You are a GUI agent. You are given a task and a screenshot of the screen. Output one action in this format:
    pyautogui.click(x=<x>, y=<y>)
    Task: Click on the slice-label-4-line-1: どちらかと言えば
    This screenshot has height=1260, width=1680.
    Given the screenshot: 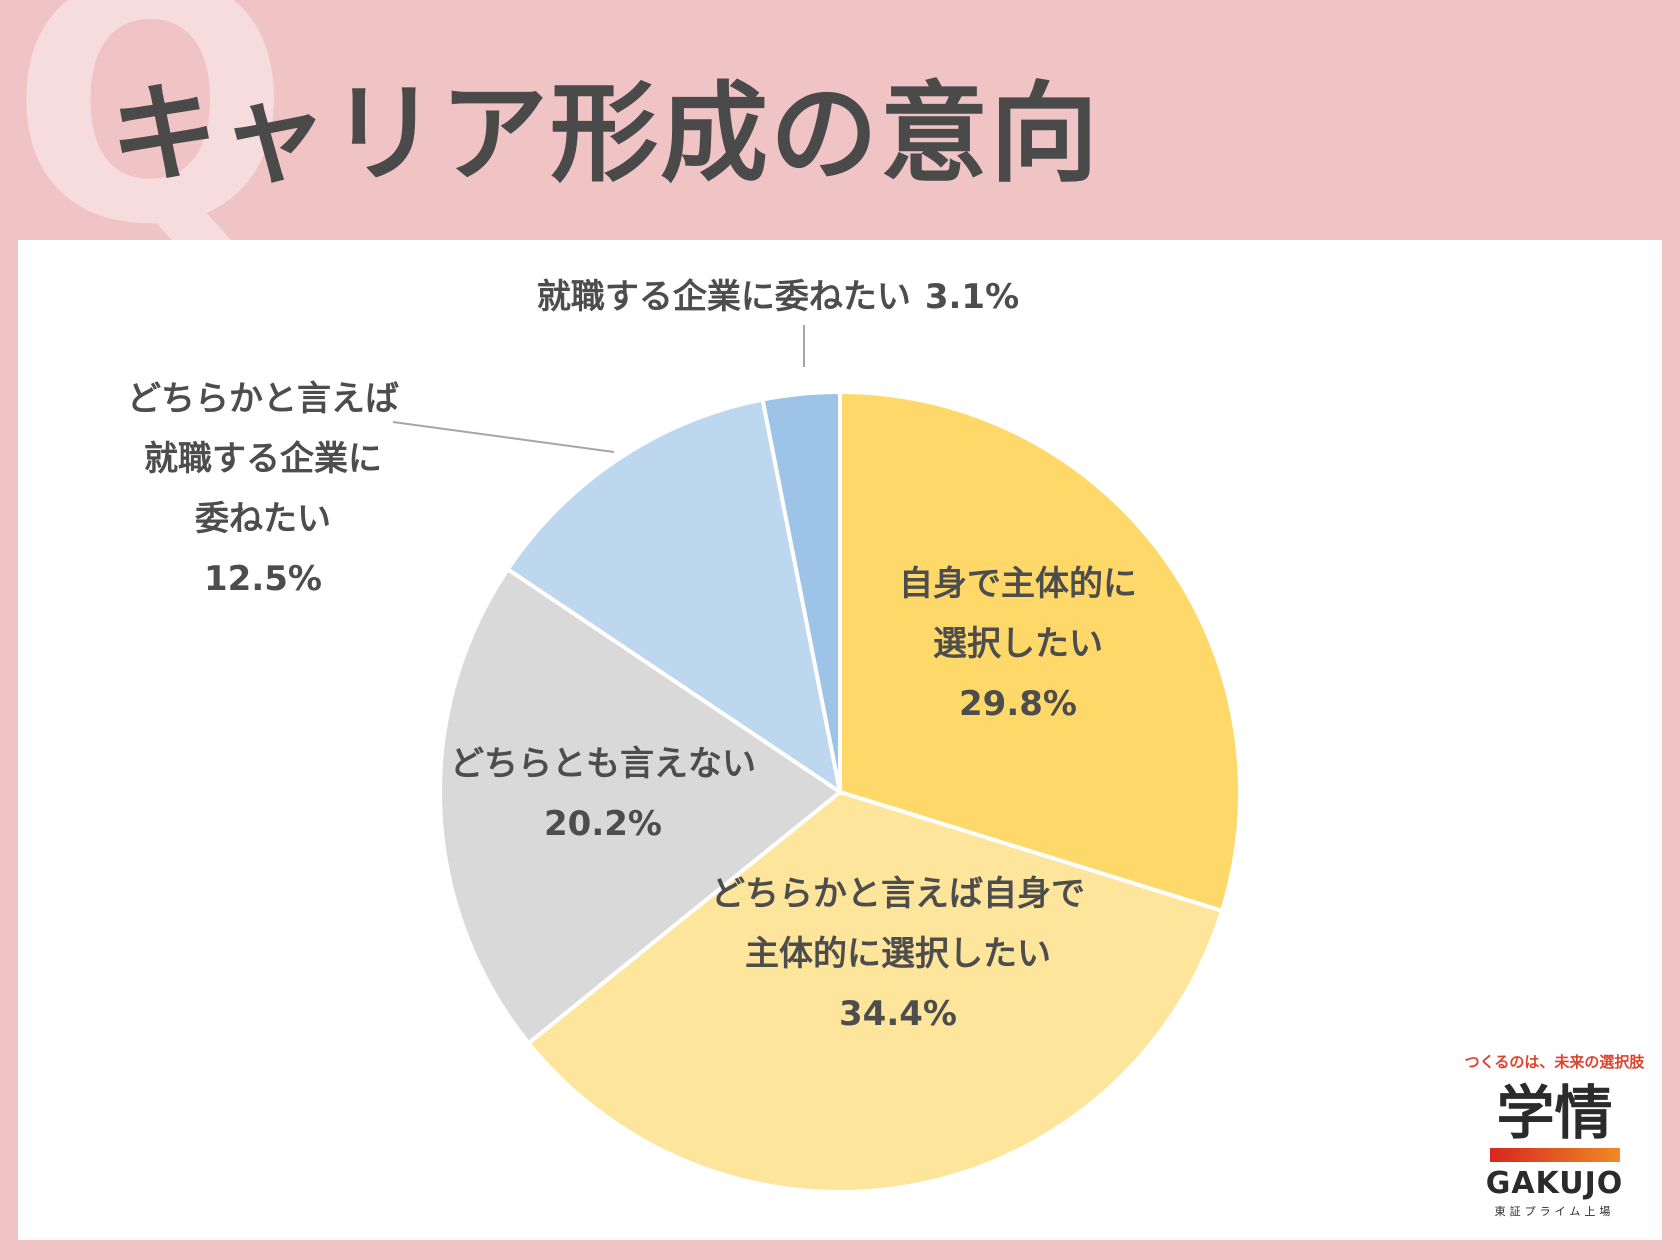 What is the action you would take?
    pyautogui.click(x=263, y=399)
    